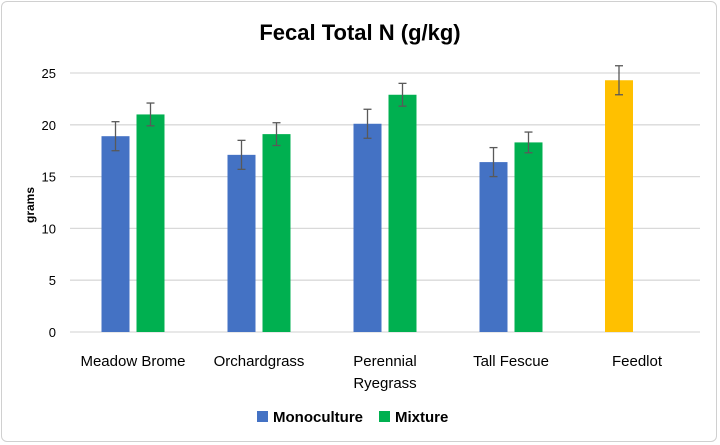 Image resolution: width=720 pixels, height=445 pixels. I want to click on y-tick-label: 0, so click(52, 332).